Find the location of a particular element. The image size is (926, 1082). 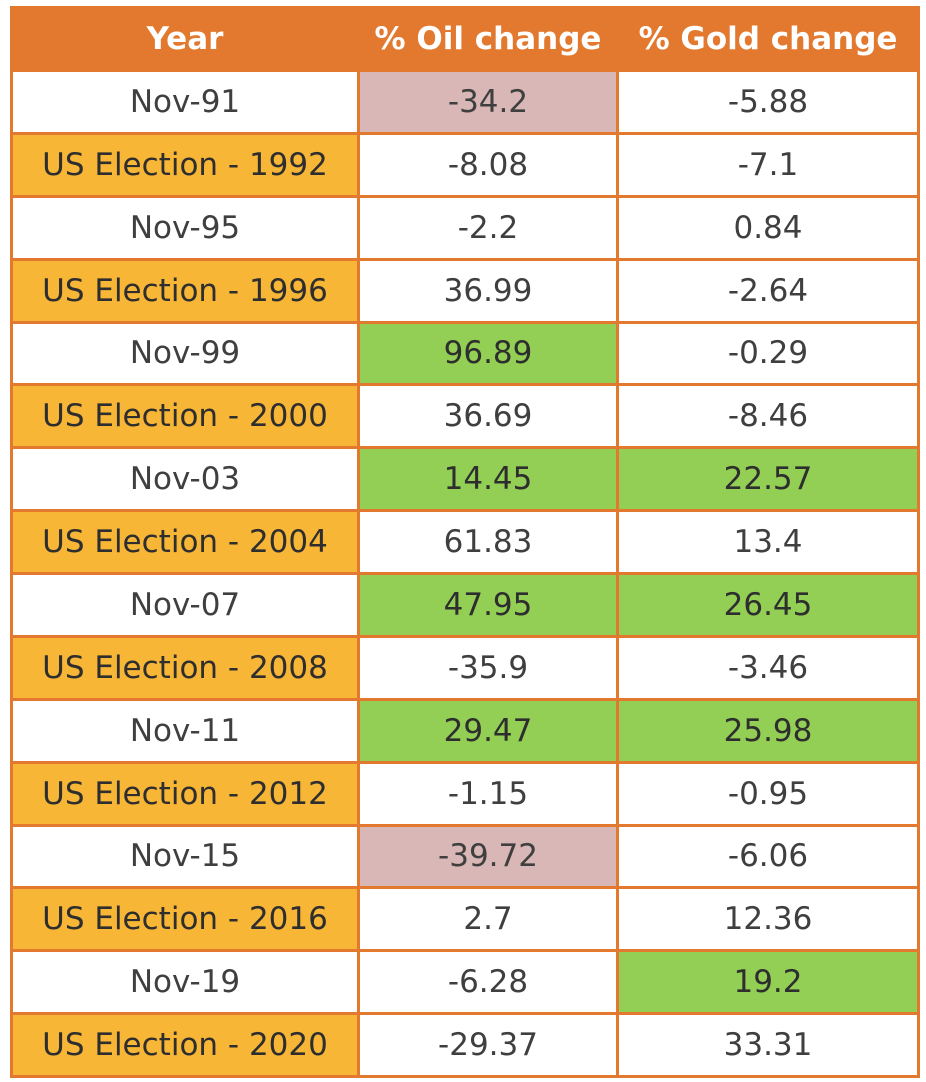

year-cell: Nov-99 is located at coordinates (185, 353).